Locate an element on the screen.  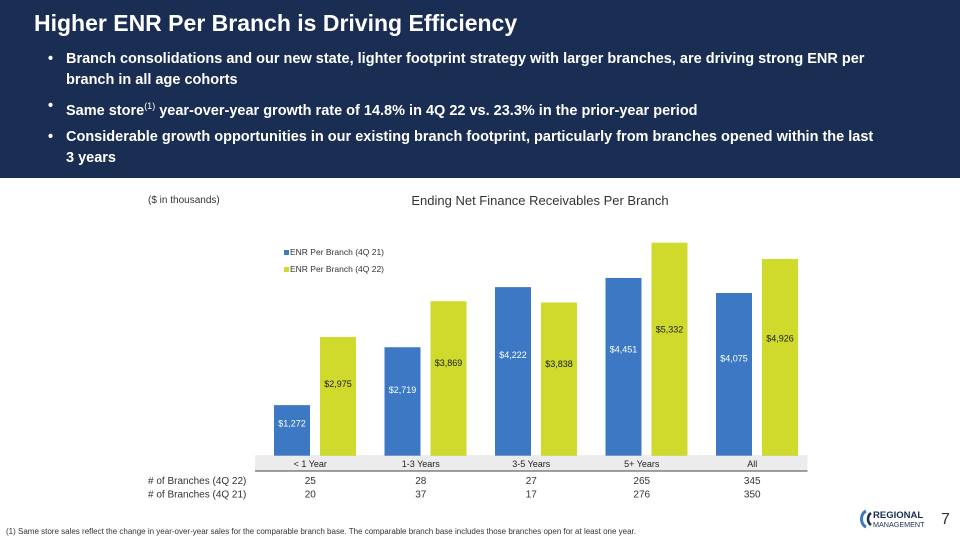
data-label: $3,869 is located at coordinates (449, 363).